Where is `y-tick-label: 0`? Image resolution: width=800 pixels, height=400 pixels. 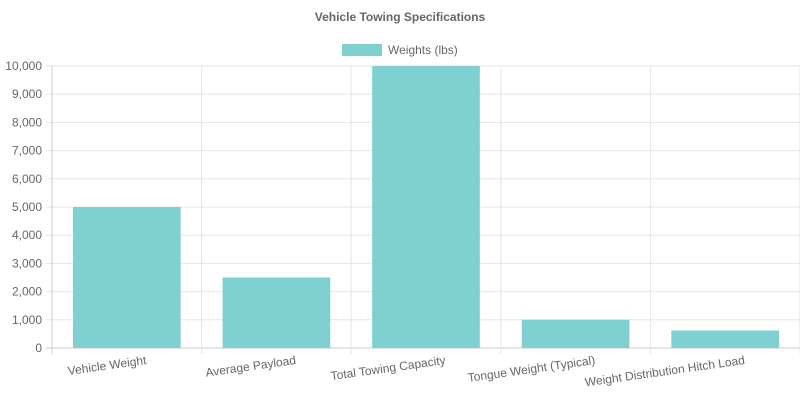
y-tick-label: 0 is located at coordinates (38, 348).